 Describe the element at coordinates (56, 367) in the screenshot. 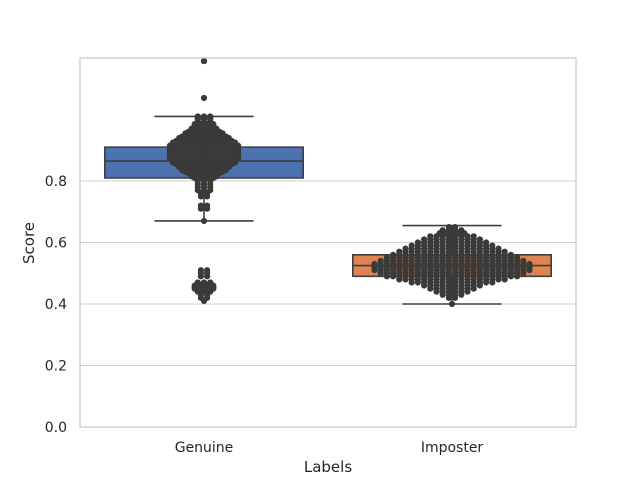

I see `y-tick-label: 0.2` at that location.